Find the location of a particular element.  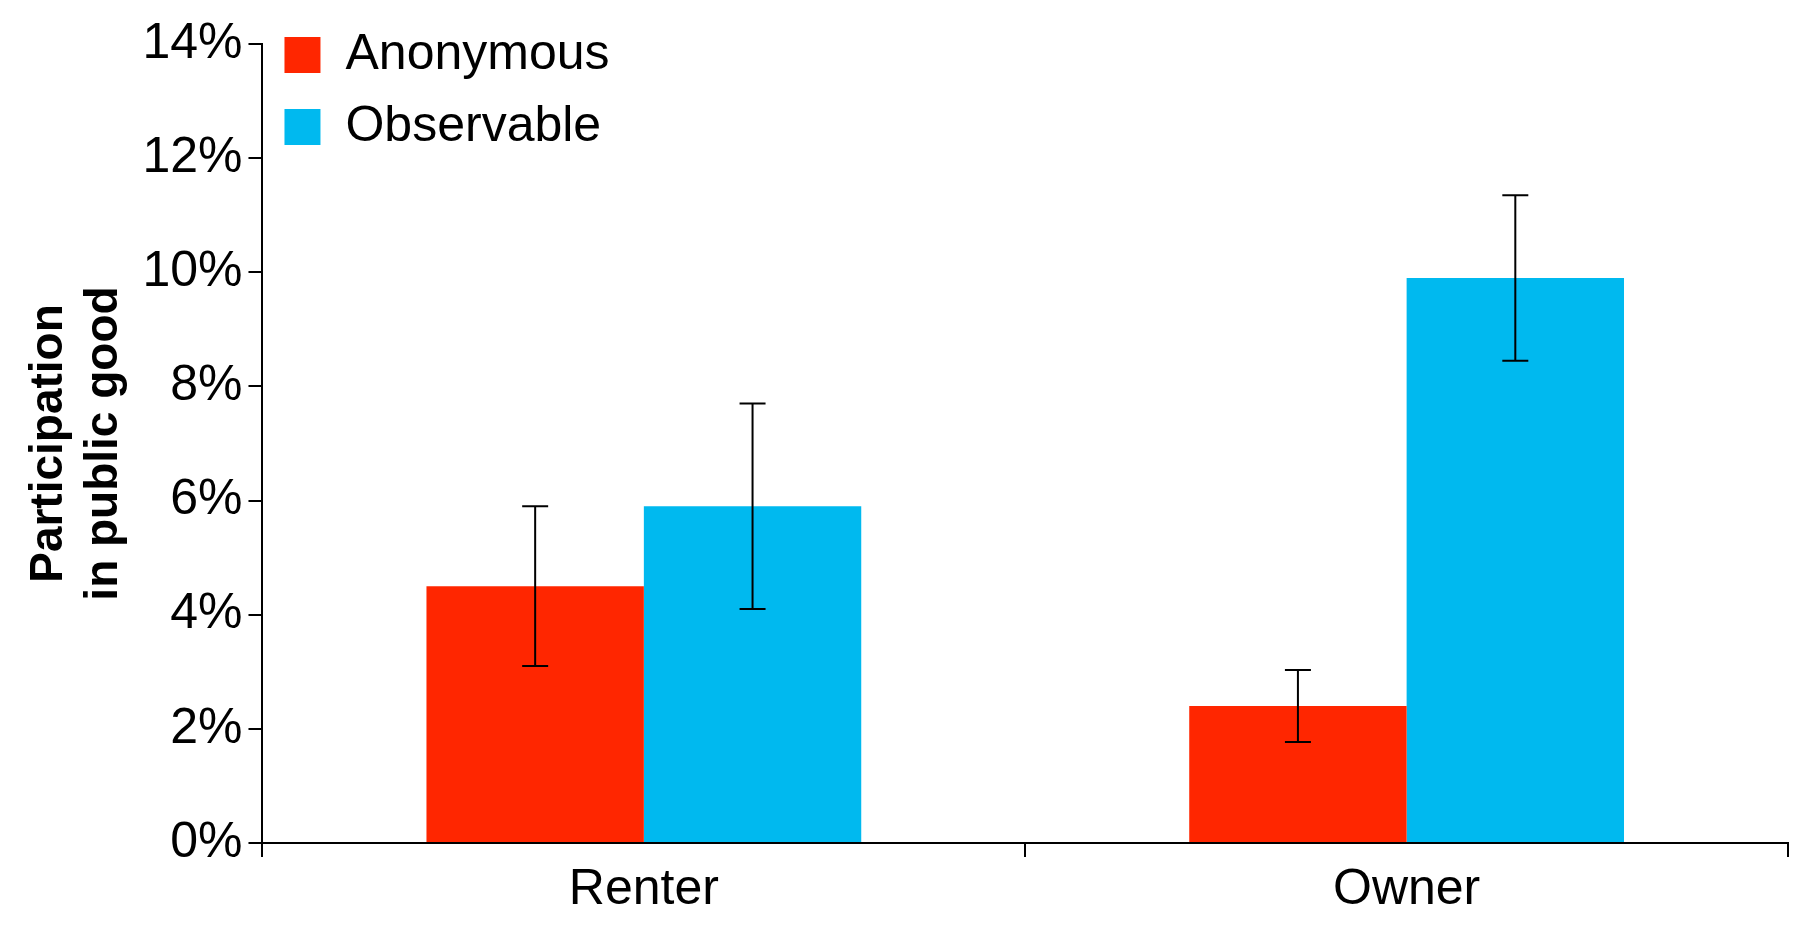

legend-label: Observable is located at coordinates (473, 123).